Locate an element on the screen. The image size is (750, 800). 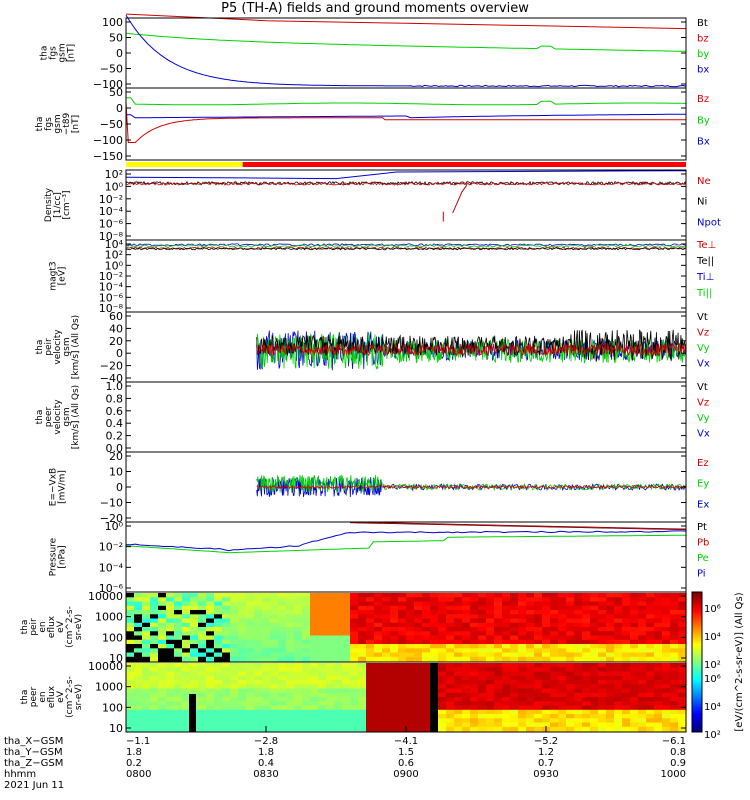
colorbar-label: [eV/(cm^2-s-sr-eV)] (All Qs) is located at coordinates (739, 661).